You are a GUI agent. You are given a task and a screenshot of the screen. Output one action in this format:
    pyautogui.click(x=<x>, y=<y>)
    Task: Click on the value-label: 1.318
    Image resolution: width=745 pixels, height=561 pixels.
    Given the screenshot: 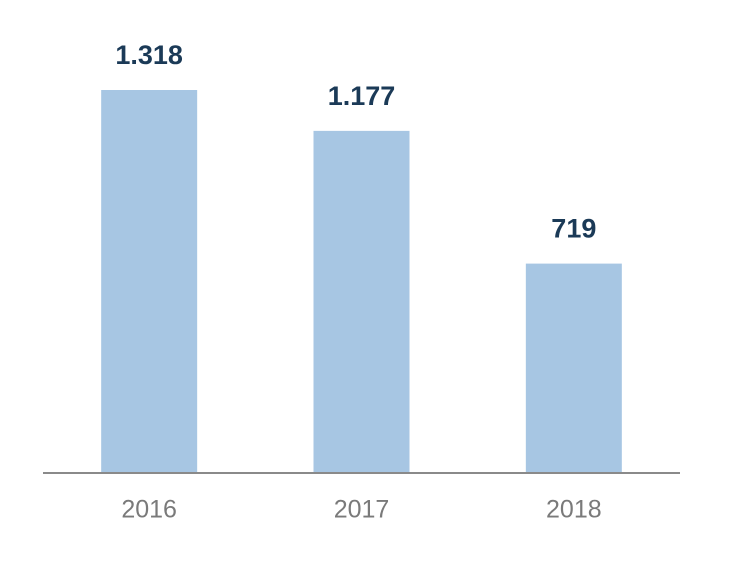 What is the action you would take?
    pyautogui.click(x=149, y=55)
    